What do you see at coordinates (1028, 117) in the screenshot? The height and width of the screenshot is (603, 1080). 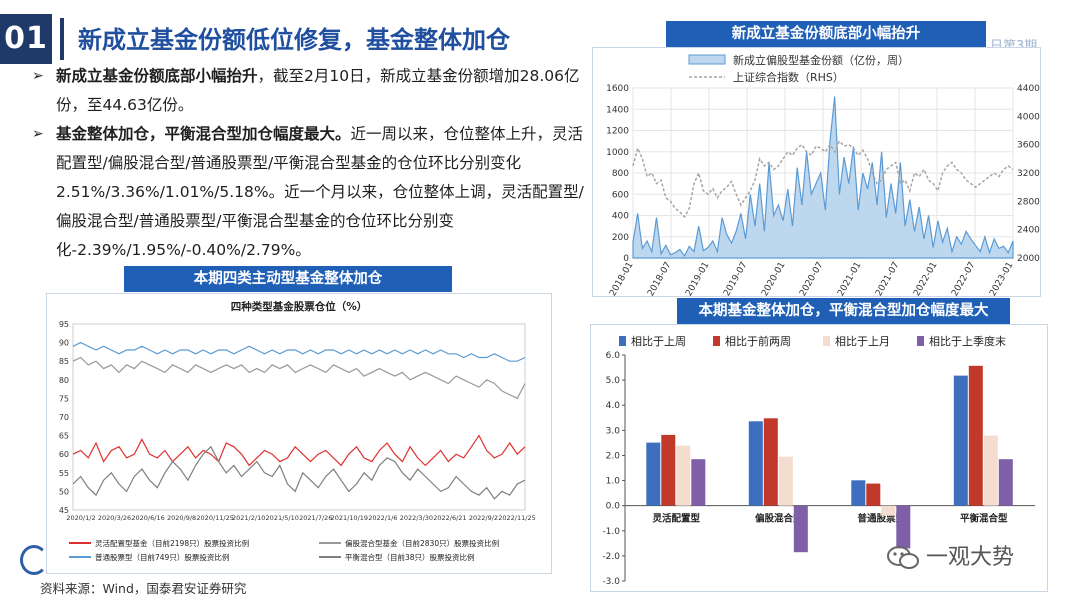 I see `y-right-tick-label: 4000` at bounding box center [1028, 117].